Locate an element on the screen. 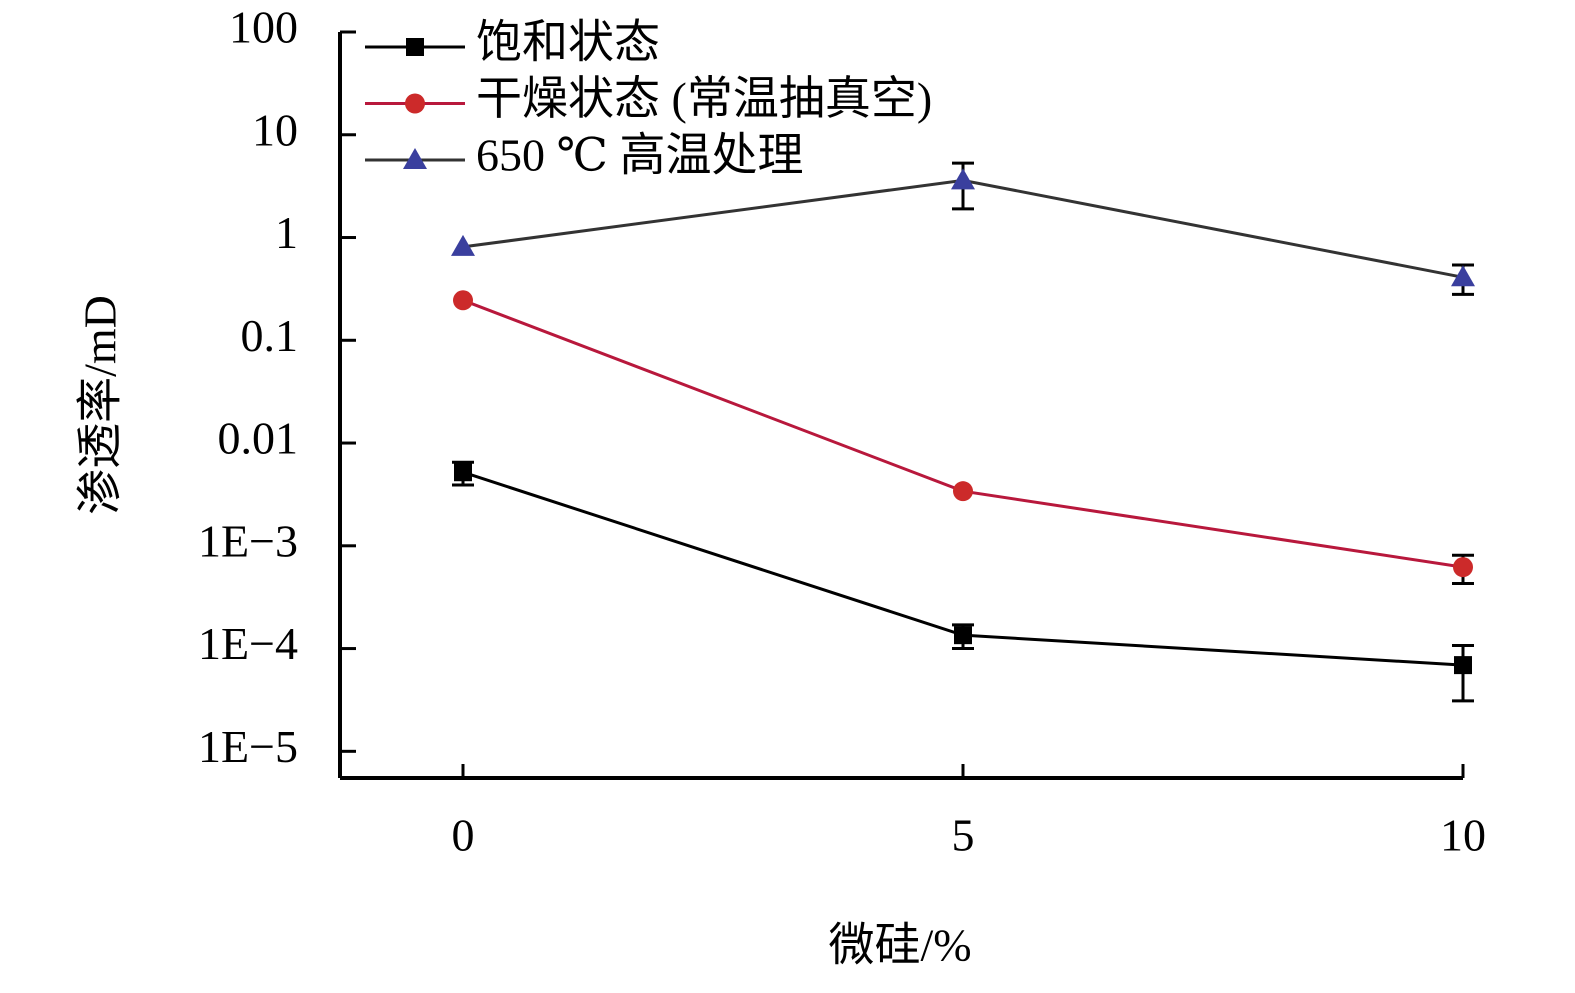  y-tick-label: 0.01 is located at coordinates (258, 438).